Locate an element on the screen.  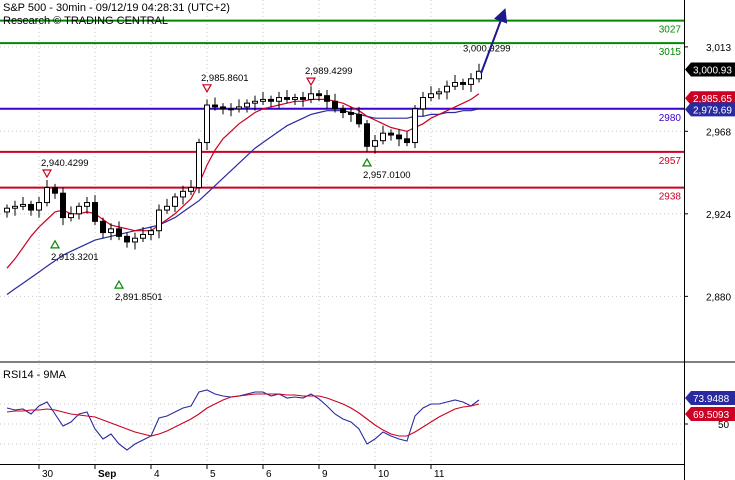
rsi-tag-label-1: 69.5093 is located at coordinates (711, 415).